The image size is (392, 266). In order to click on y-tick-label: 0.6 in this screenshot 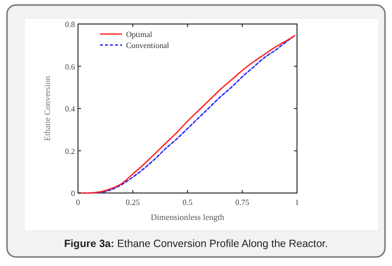, I will do `click(70, 67)`.